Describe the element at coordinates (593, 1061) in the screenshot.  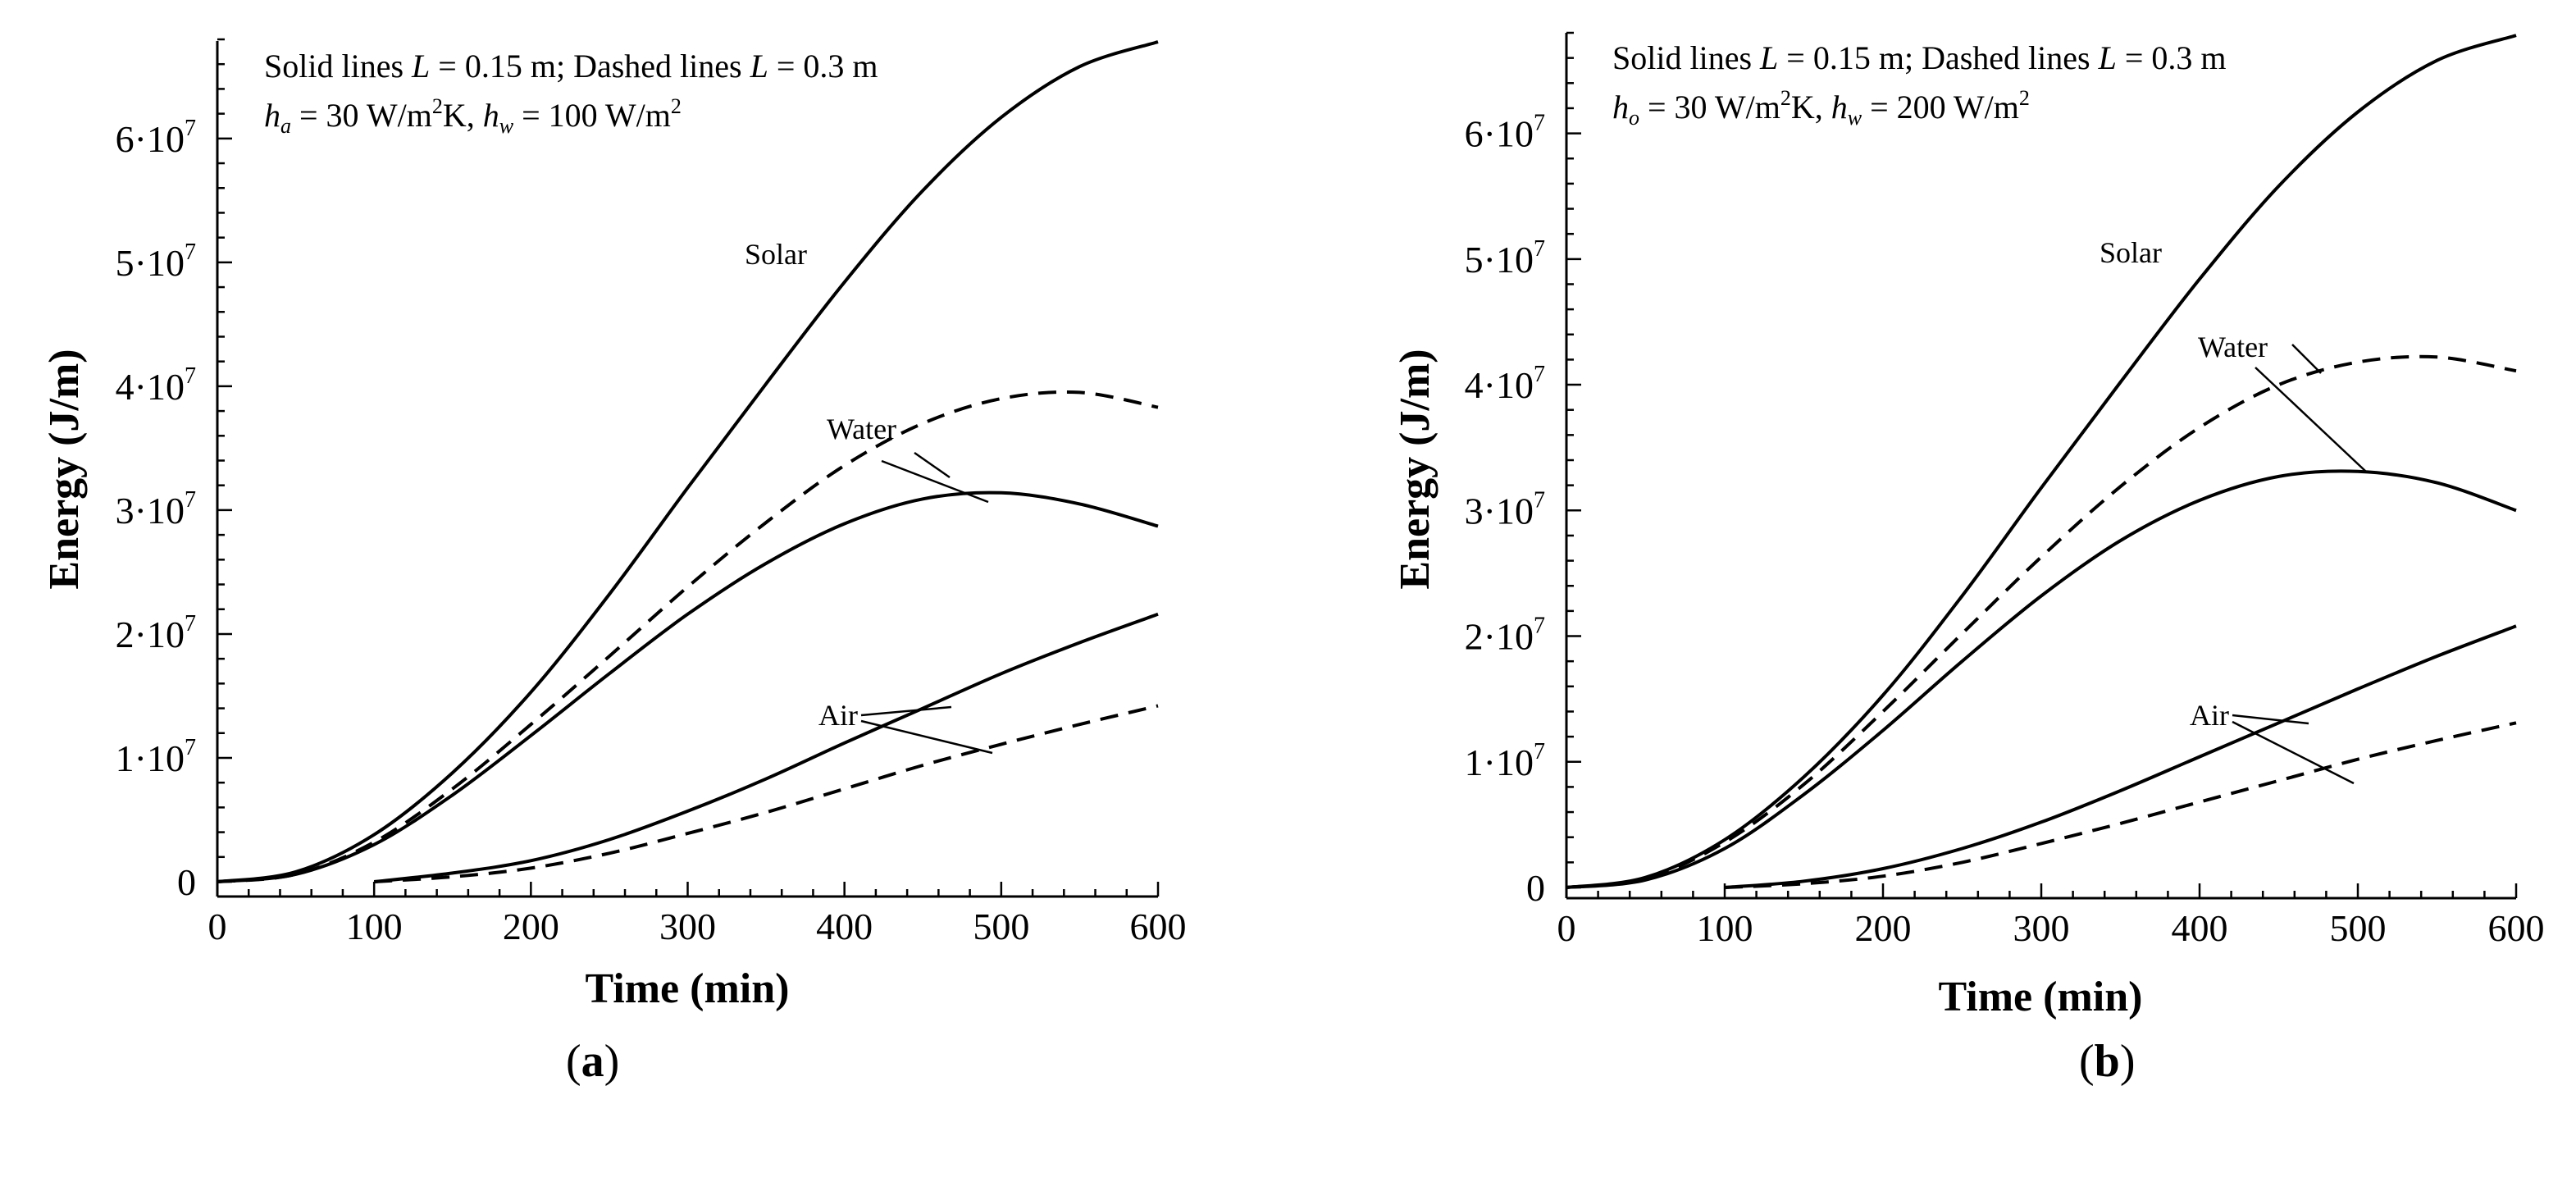
I see `panel-label-a: (a)` at that location.